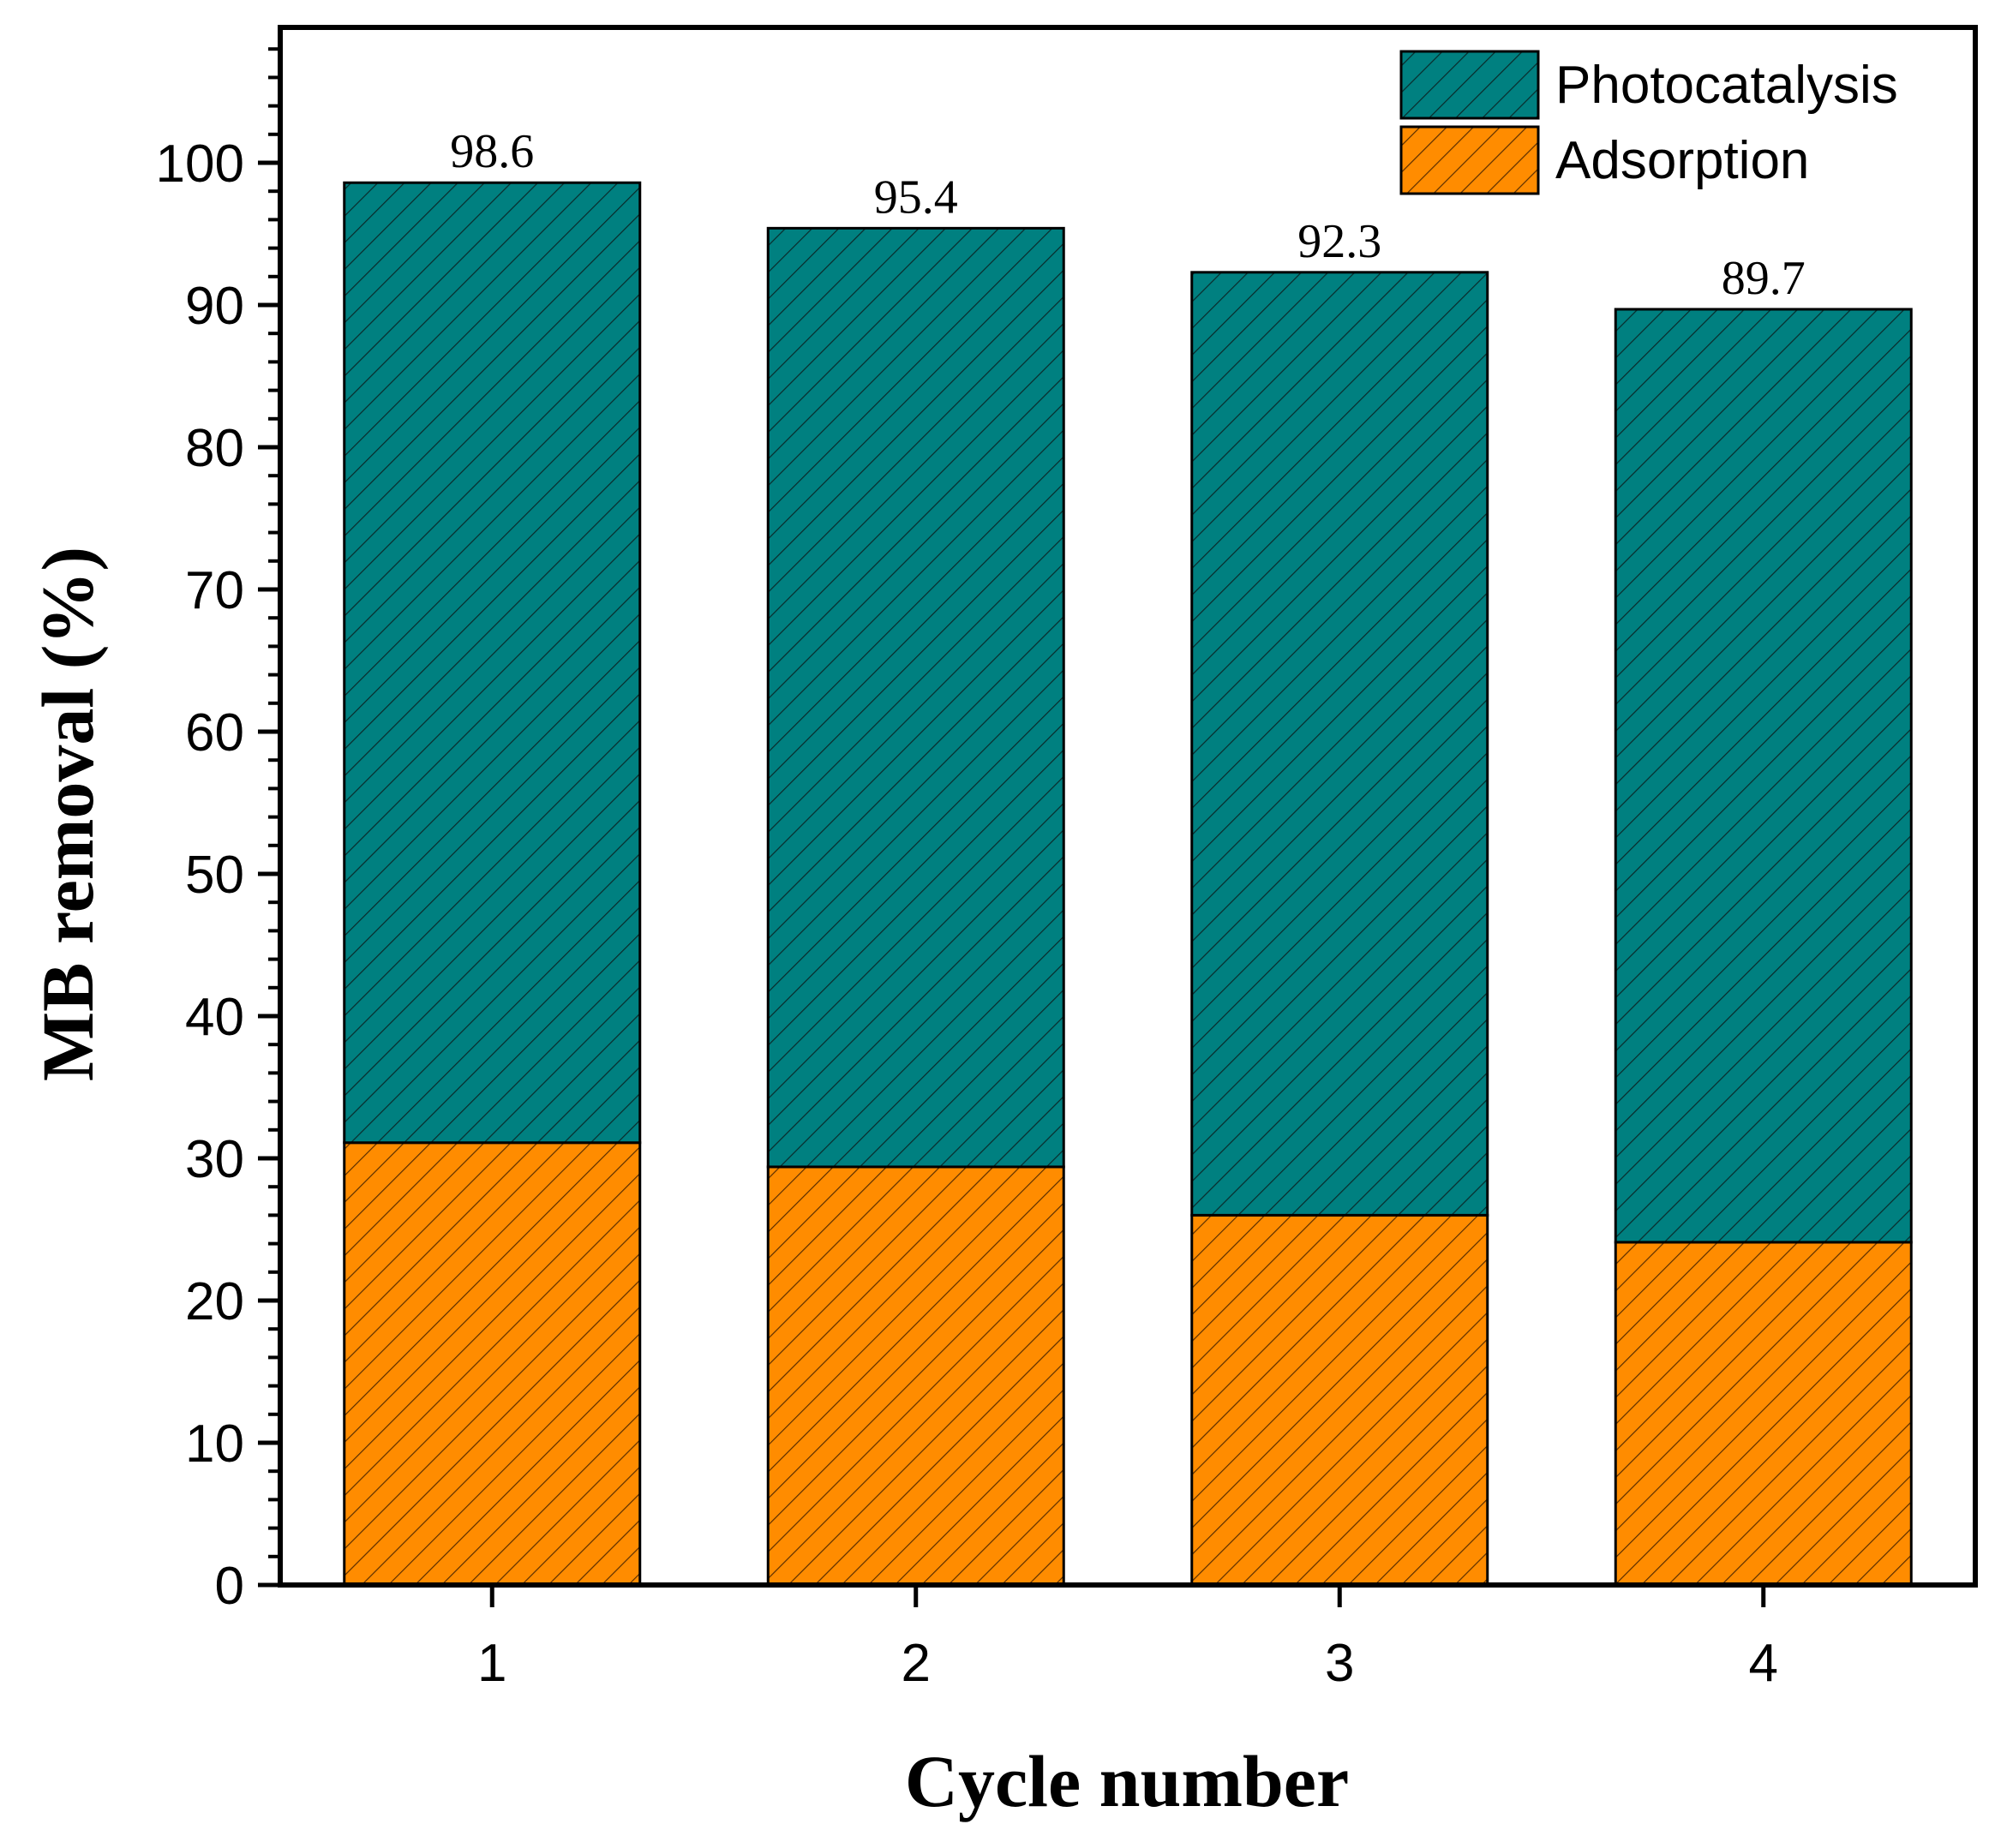 This screenshot has height=1848, width=2001. Describe the element at coordinates (214, 306) in the screenshot. I see `y-tick-label-90: 90` at that location.